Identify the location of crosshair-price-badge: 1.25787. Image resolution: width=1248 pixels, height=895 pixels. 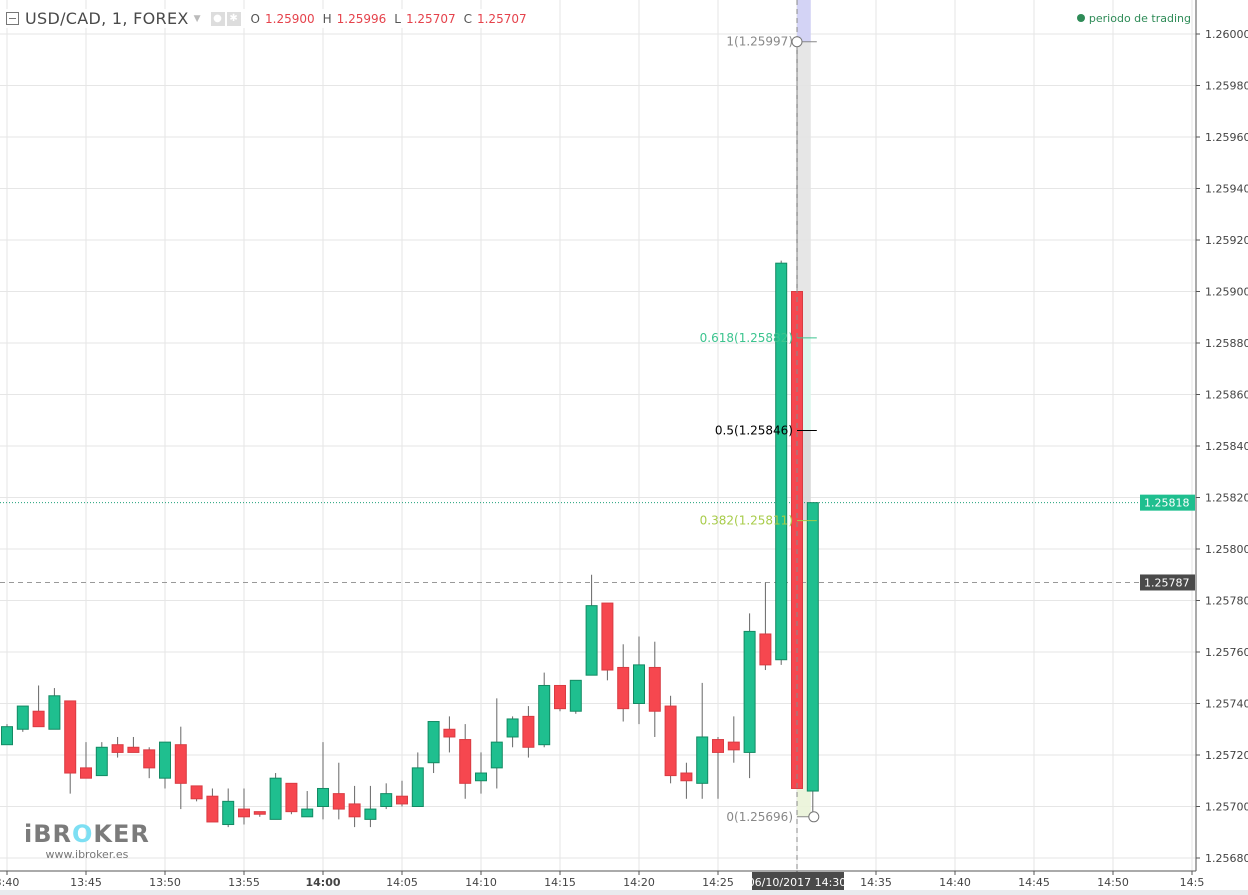
(1167, 582).